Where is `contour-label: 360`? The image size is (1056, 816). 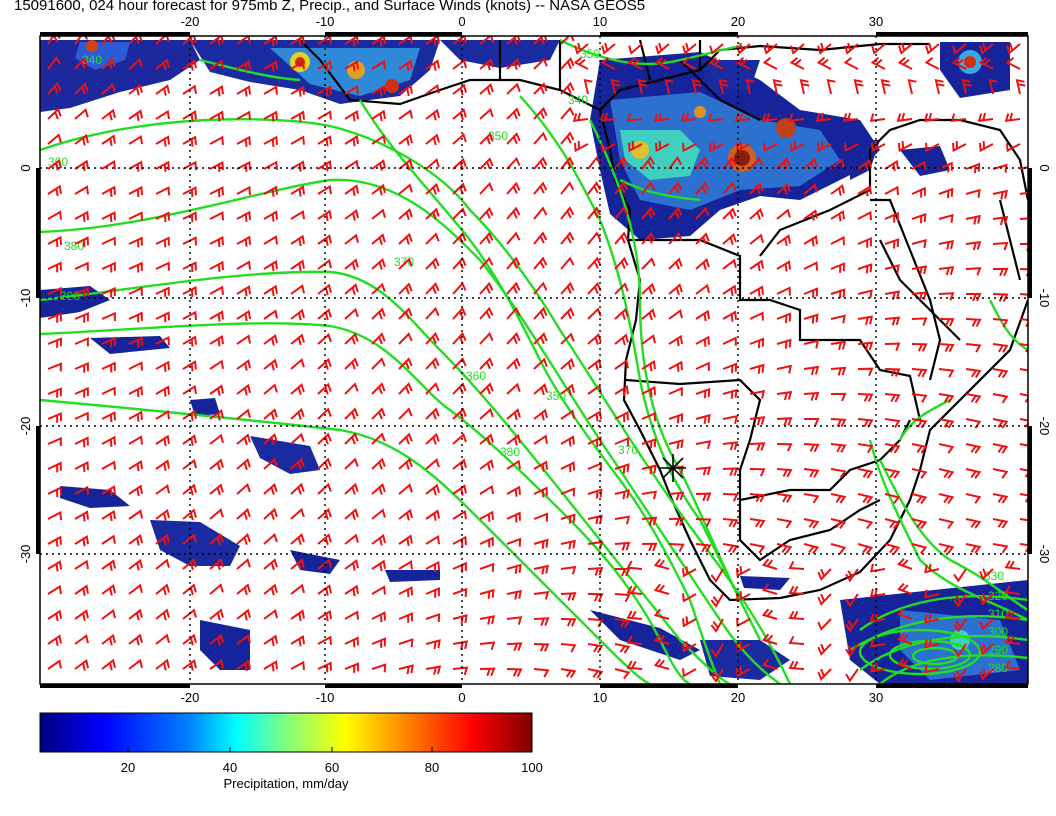 contour-label: 360 is located at coordinates (476, 376).